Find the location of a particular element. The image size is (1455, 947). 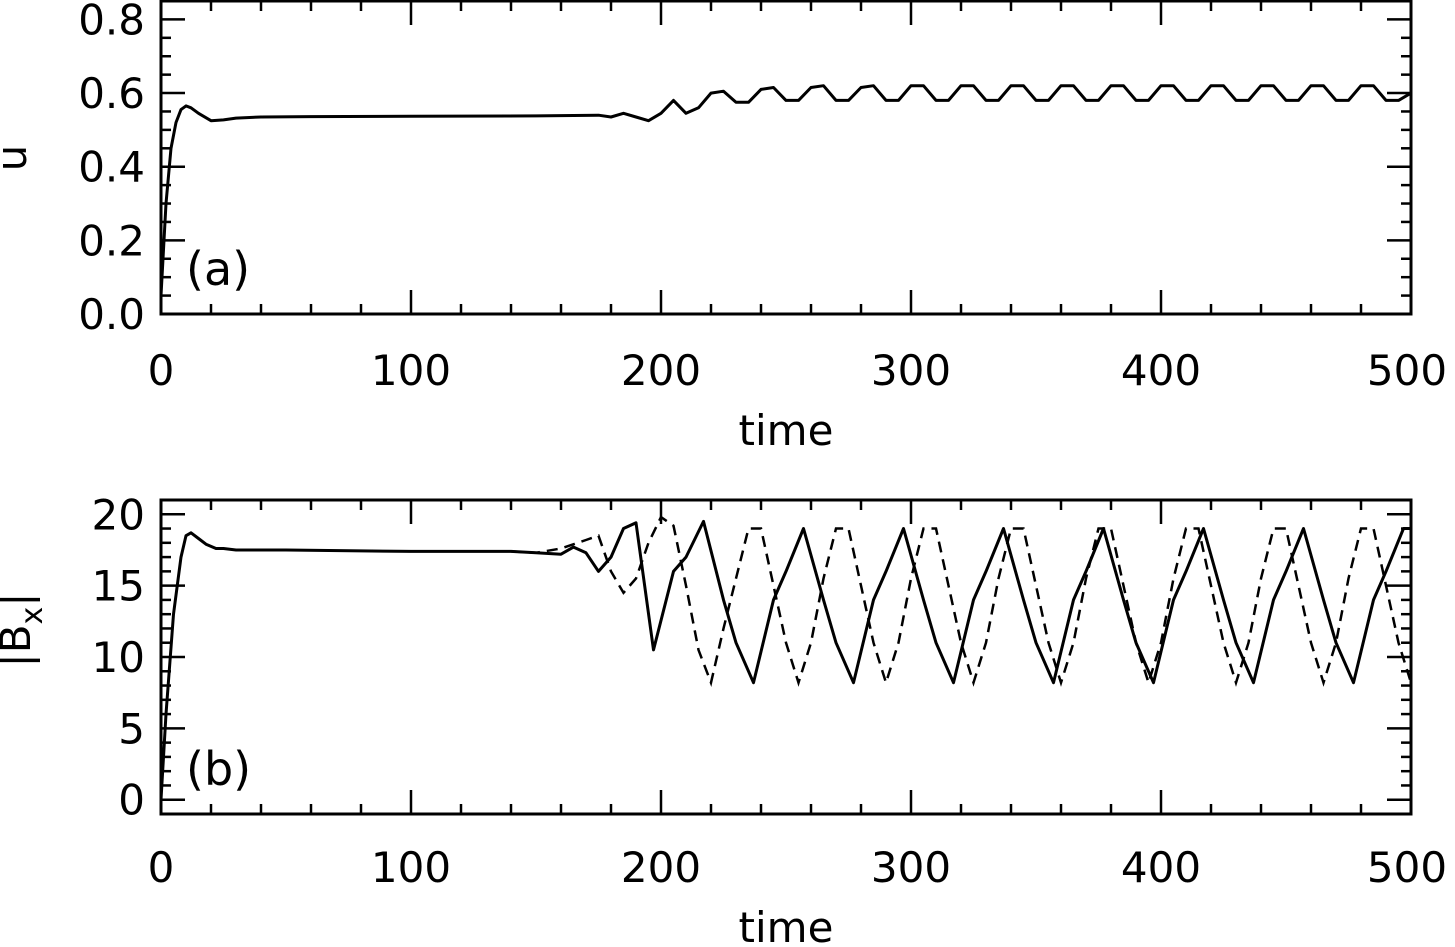

y-tick-label-b: 20 is located at coordinates (118, 514).